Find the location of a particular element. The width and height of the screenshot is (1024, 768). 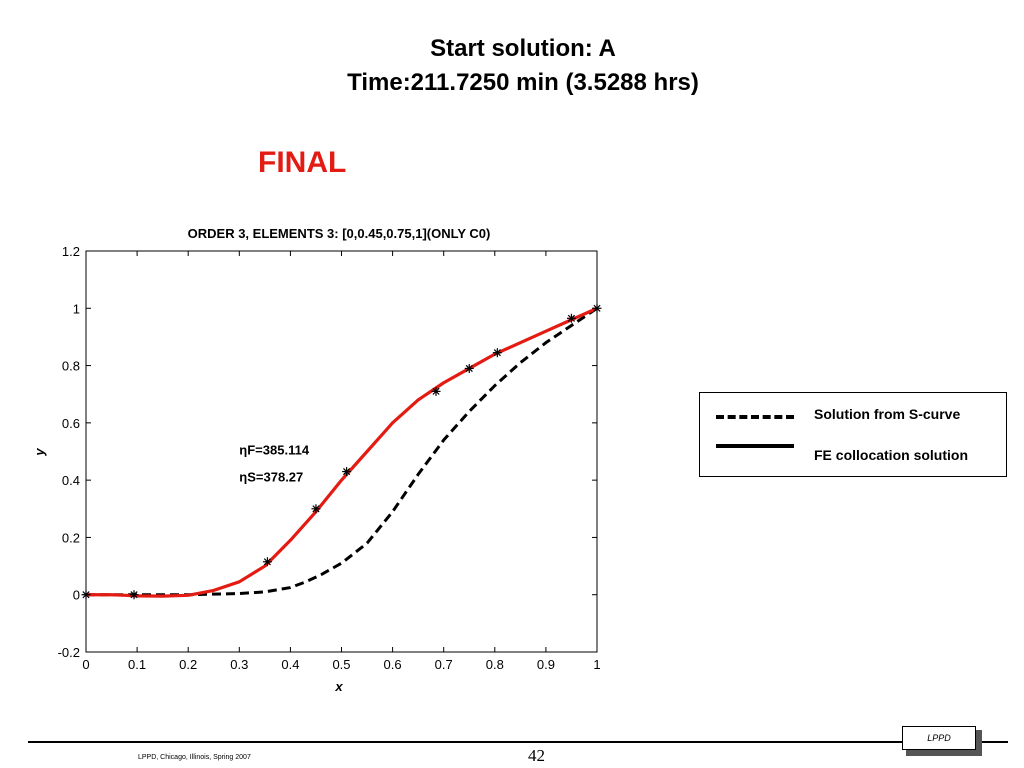

footer-divider is located at coordinates (518, 742).